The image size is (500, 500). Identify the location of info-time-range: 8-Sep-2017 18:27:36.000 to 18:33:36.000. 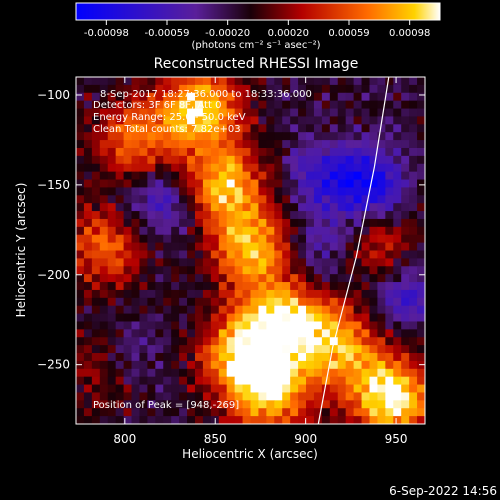
(206, 94).